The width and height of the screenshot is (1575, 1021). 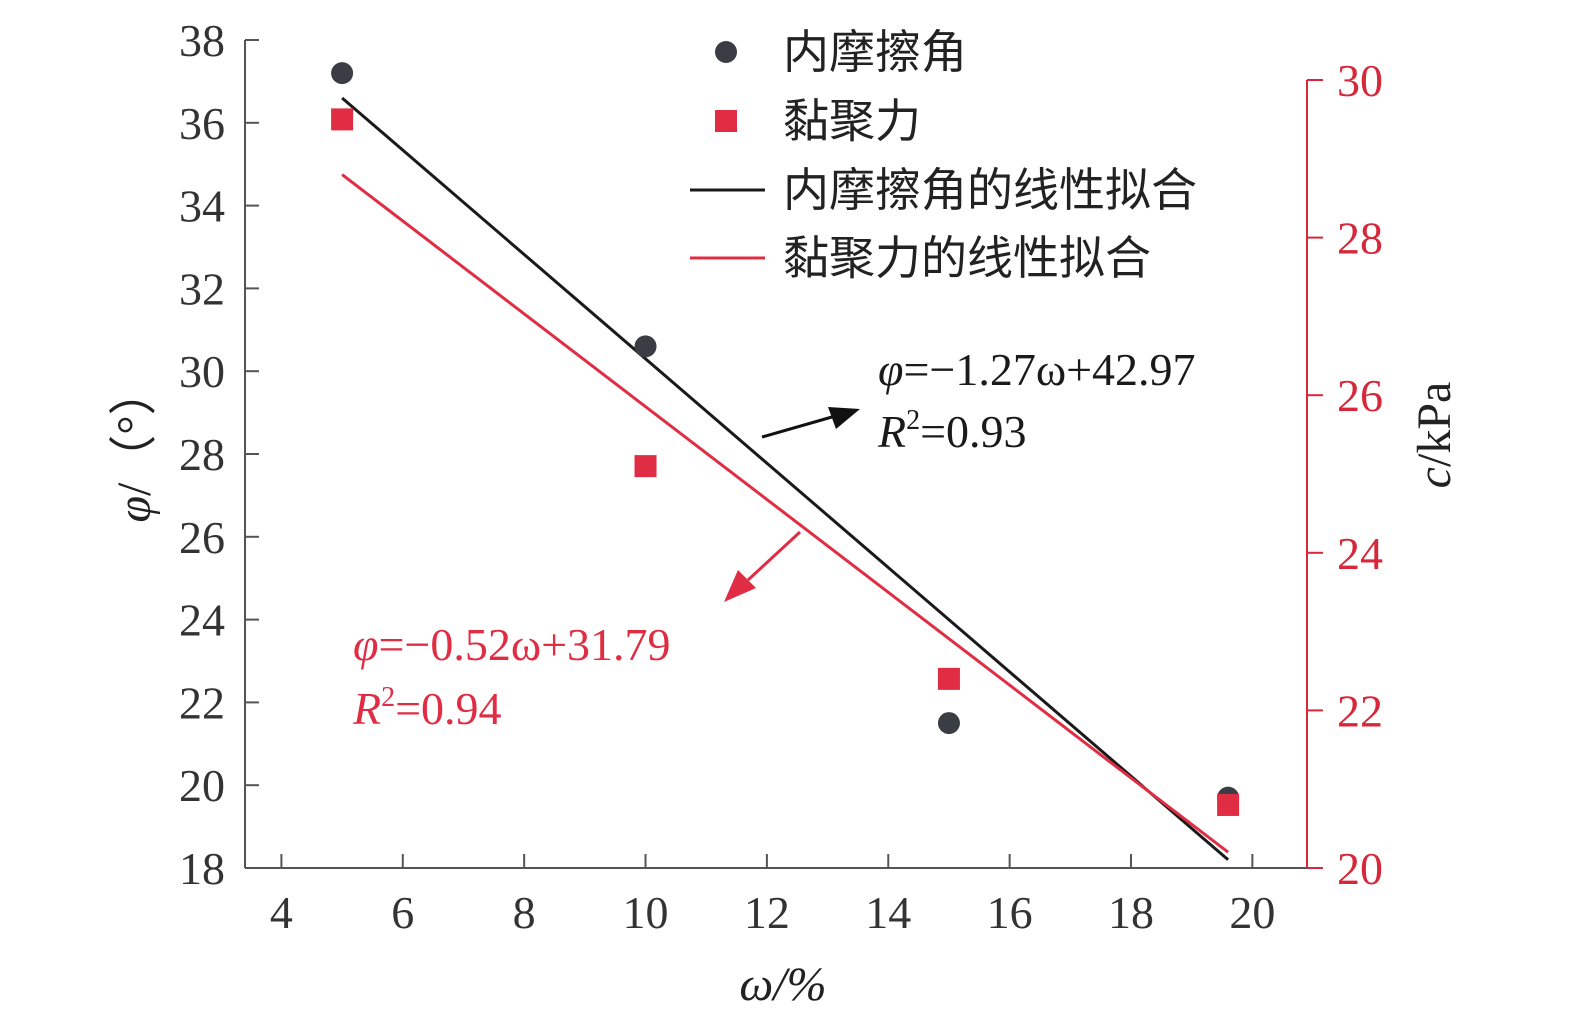 What do you see at coordinates (888, 912) in the screenshot?
I see `x-tick-label: 14` at bounding box center [888, 912].